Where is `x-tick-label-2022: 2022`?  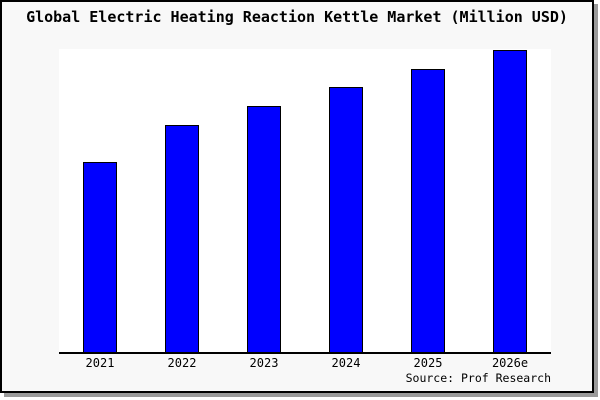
x-tick-label-2022: 2022 is located at coordinates (182, 363).